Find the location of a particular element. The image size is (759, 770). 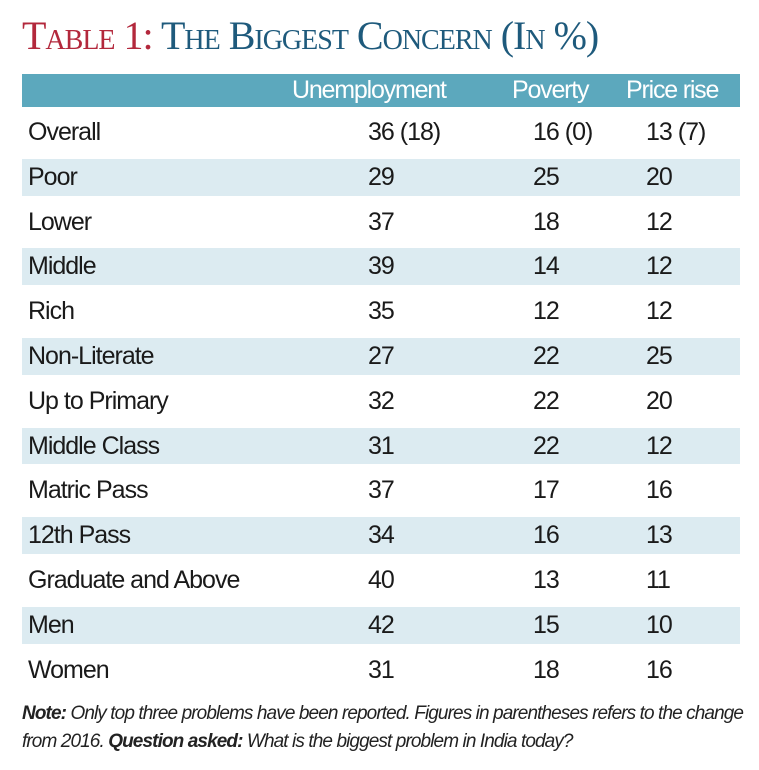

table-row: Men 42 15 10 is located at coordinates (381, 625).